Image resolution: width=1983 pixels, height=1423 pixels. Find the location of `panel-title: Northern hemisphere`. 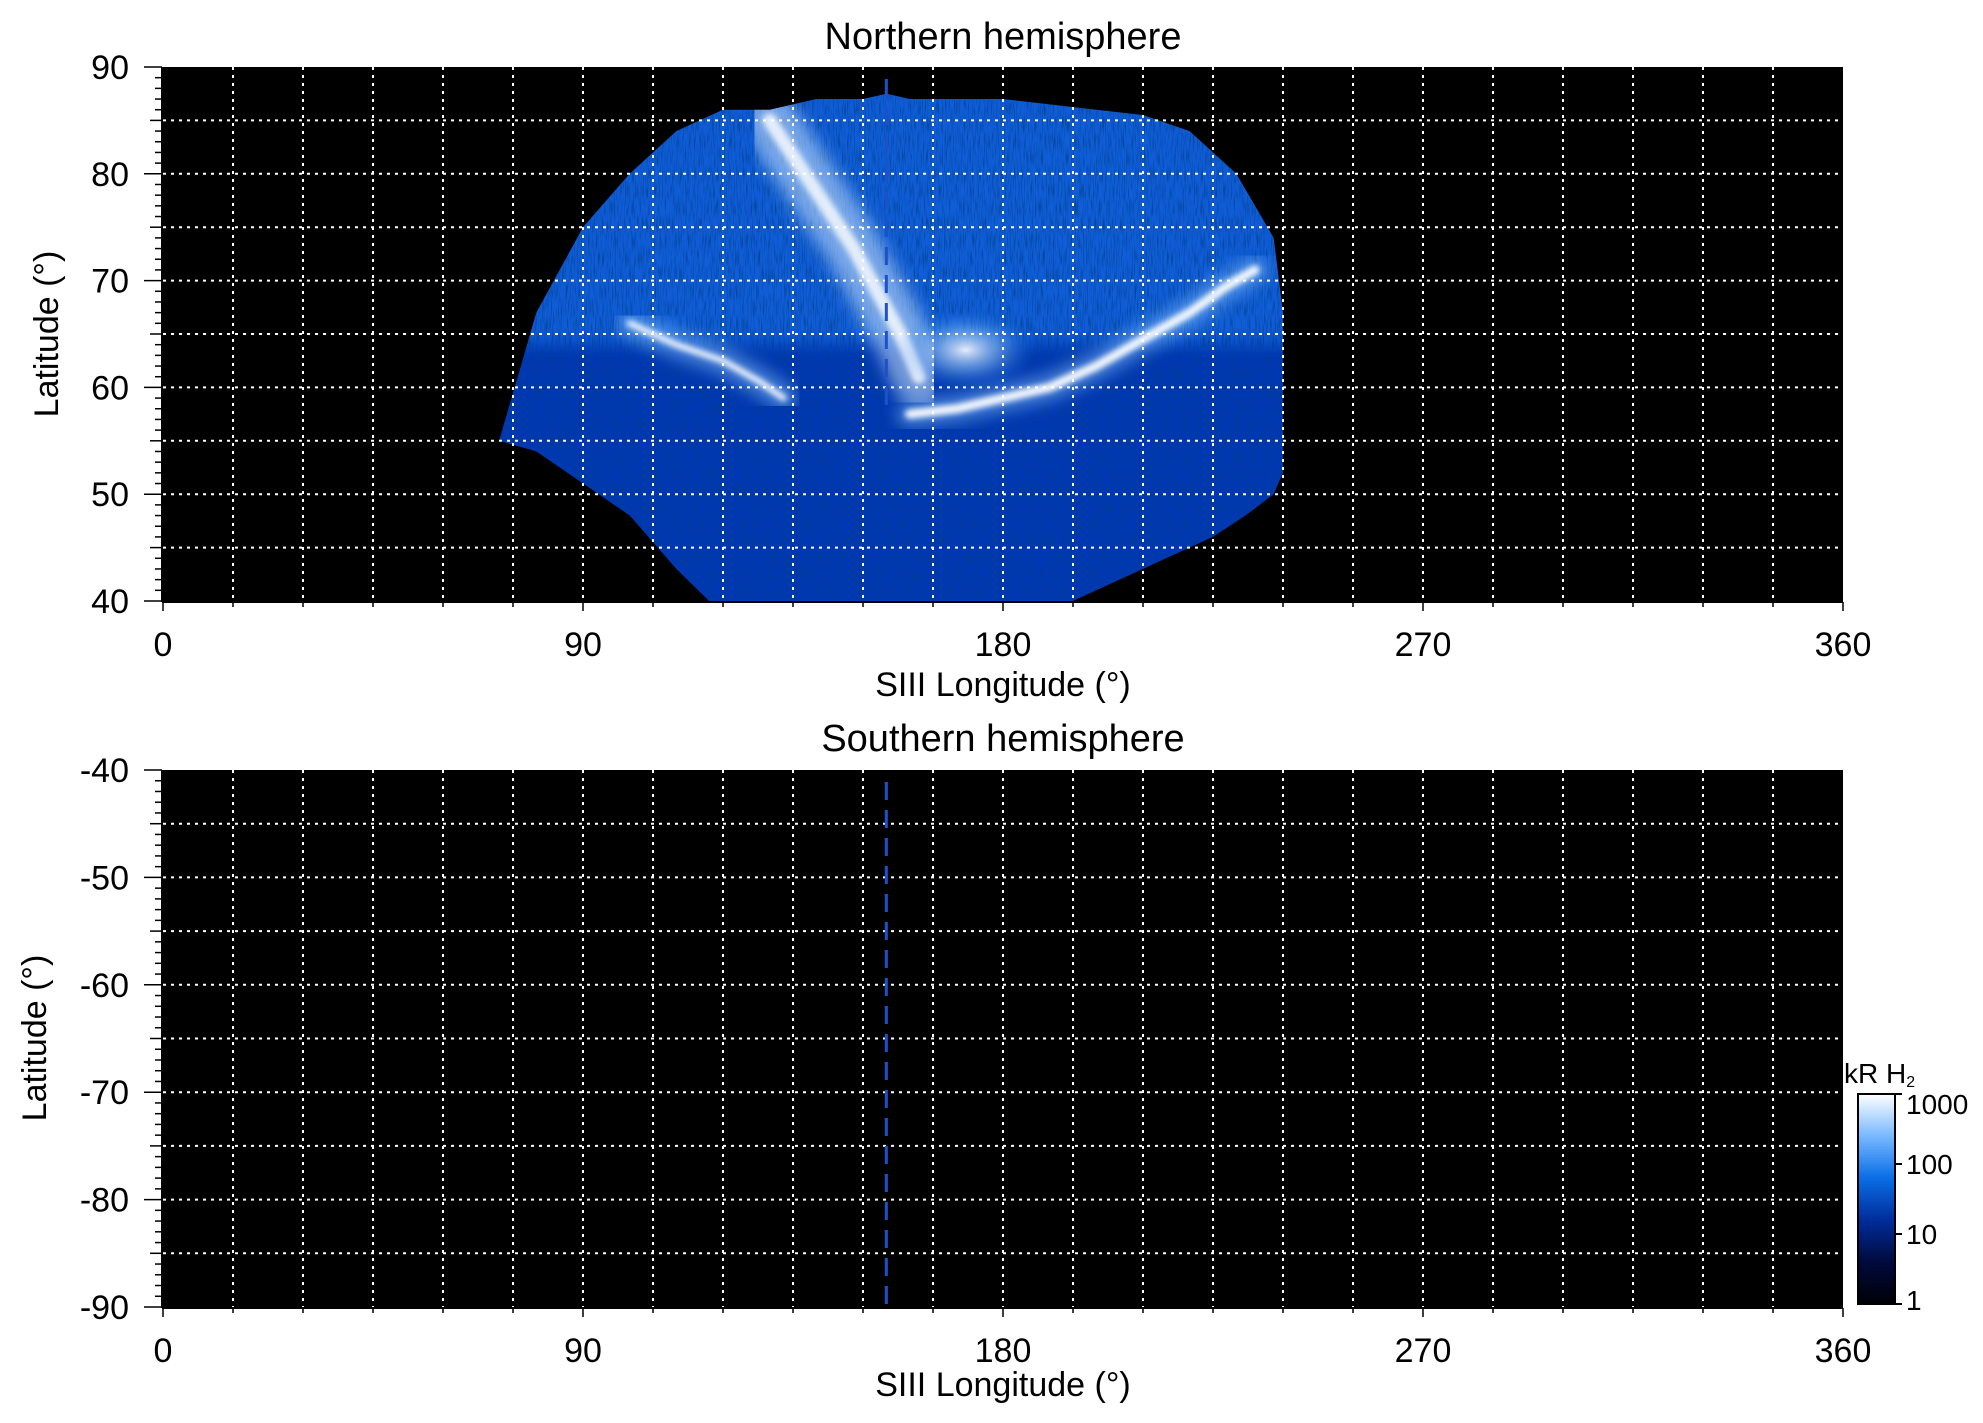

panel-title: Northern hemisphere is located at coordinates (1003, 37).